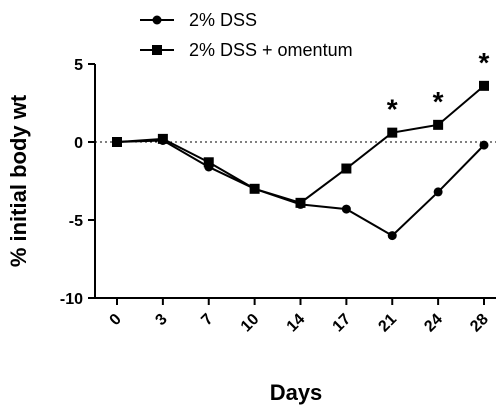  Describe the element at coordinates (223, 20) in the screenshot. I see `legend-label: 2% DSS` at that location.